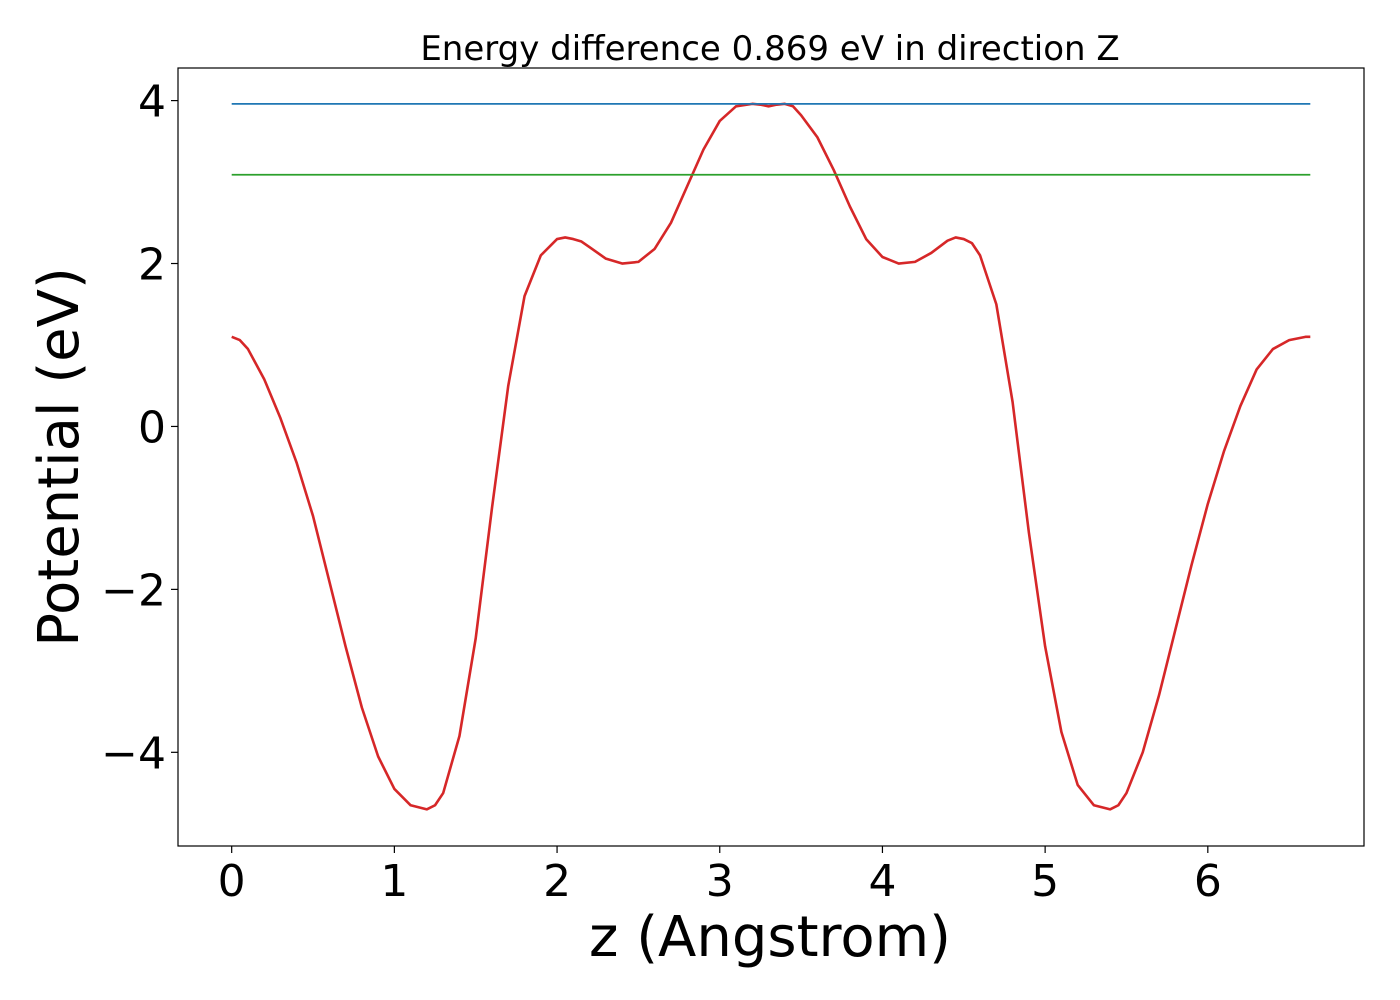 The width and height of the screenshot is (1400, 1000). I want to click on x-axis-label: z (Angstrom), so click(770, 937).